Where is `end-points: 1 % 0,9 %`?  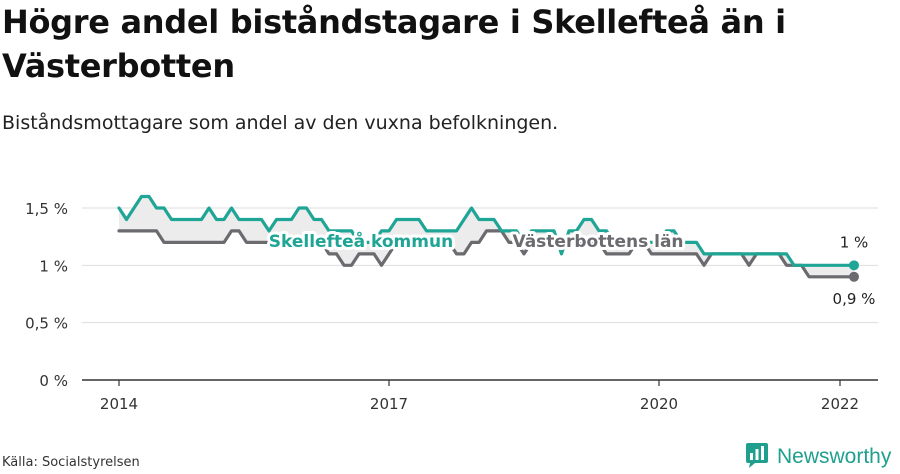 end-points: 1 % 0,9 % is located at coordinates (854, 270).